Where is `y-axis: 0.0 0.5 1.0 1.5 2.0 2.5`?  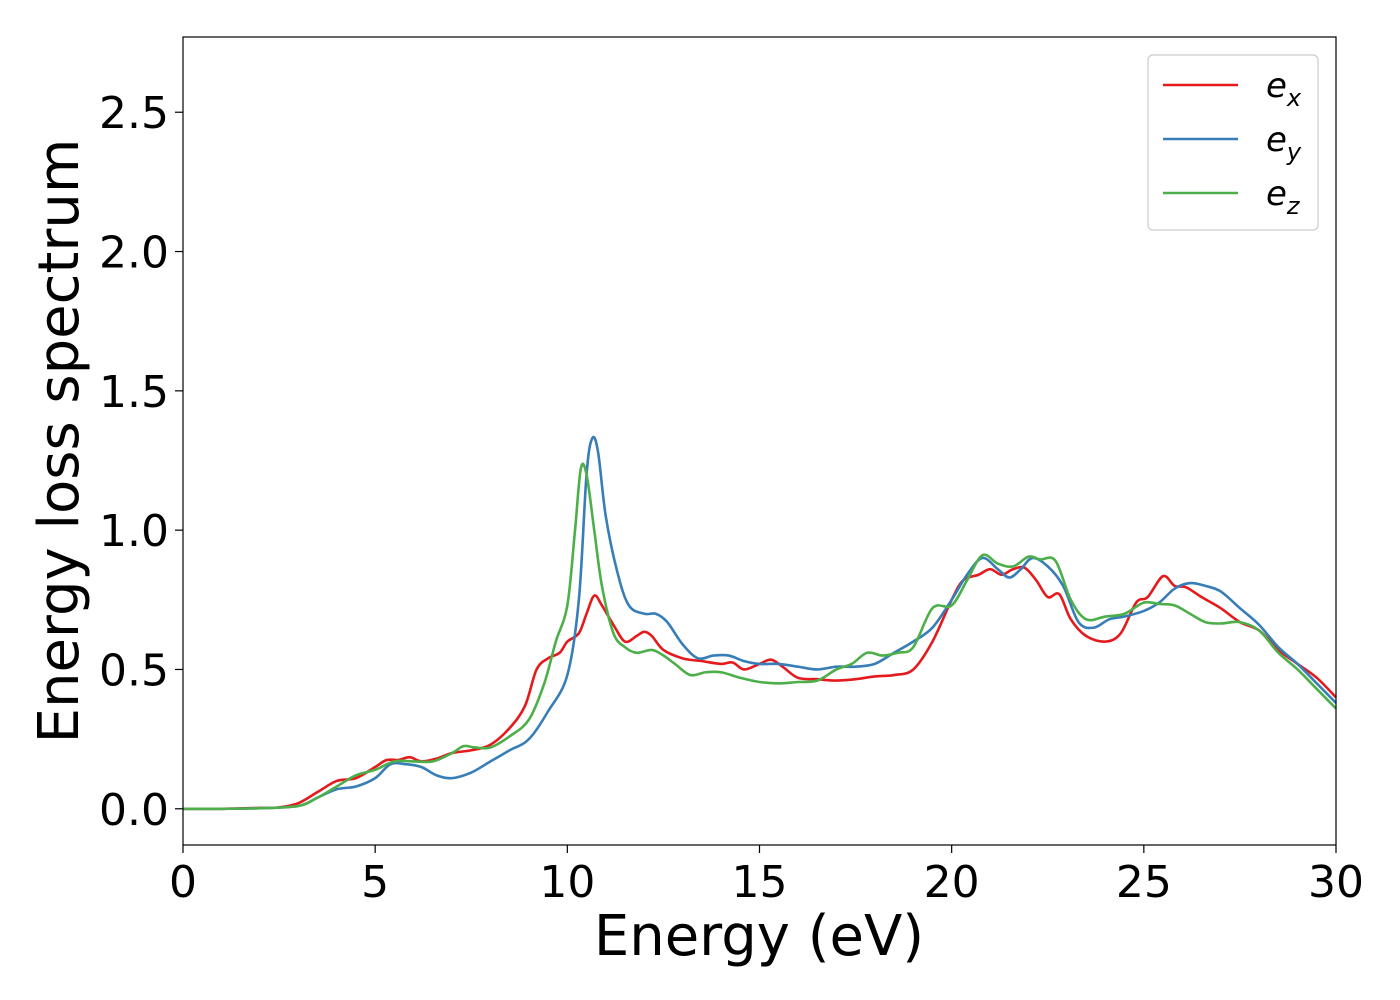
y-axis: 0.0 0.5 1.0 1.5 2.0 2.5 is located at coordinates (141, 462).